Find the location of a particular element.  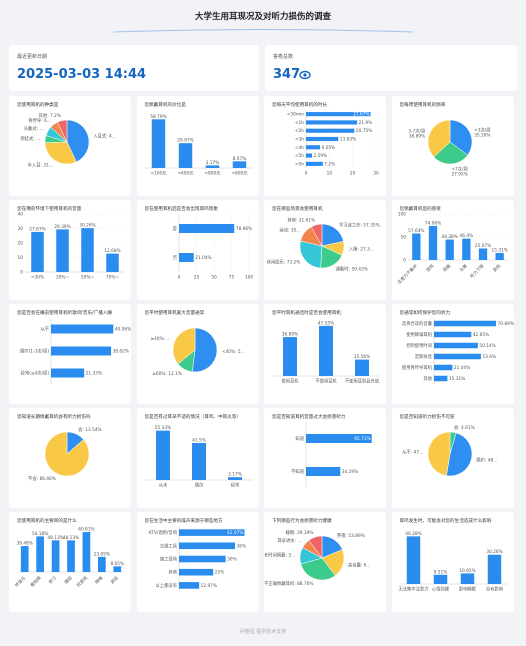

y-tick-label: 偶尔(1-3次/周) is located at coordinates (34, 351).